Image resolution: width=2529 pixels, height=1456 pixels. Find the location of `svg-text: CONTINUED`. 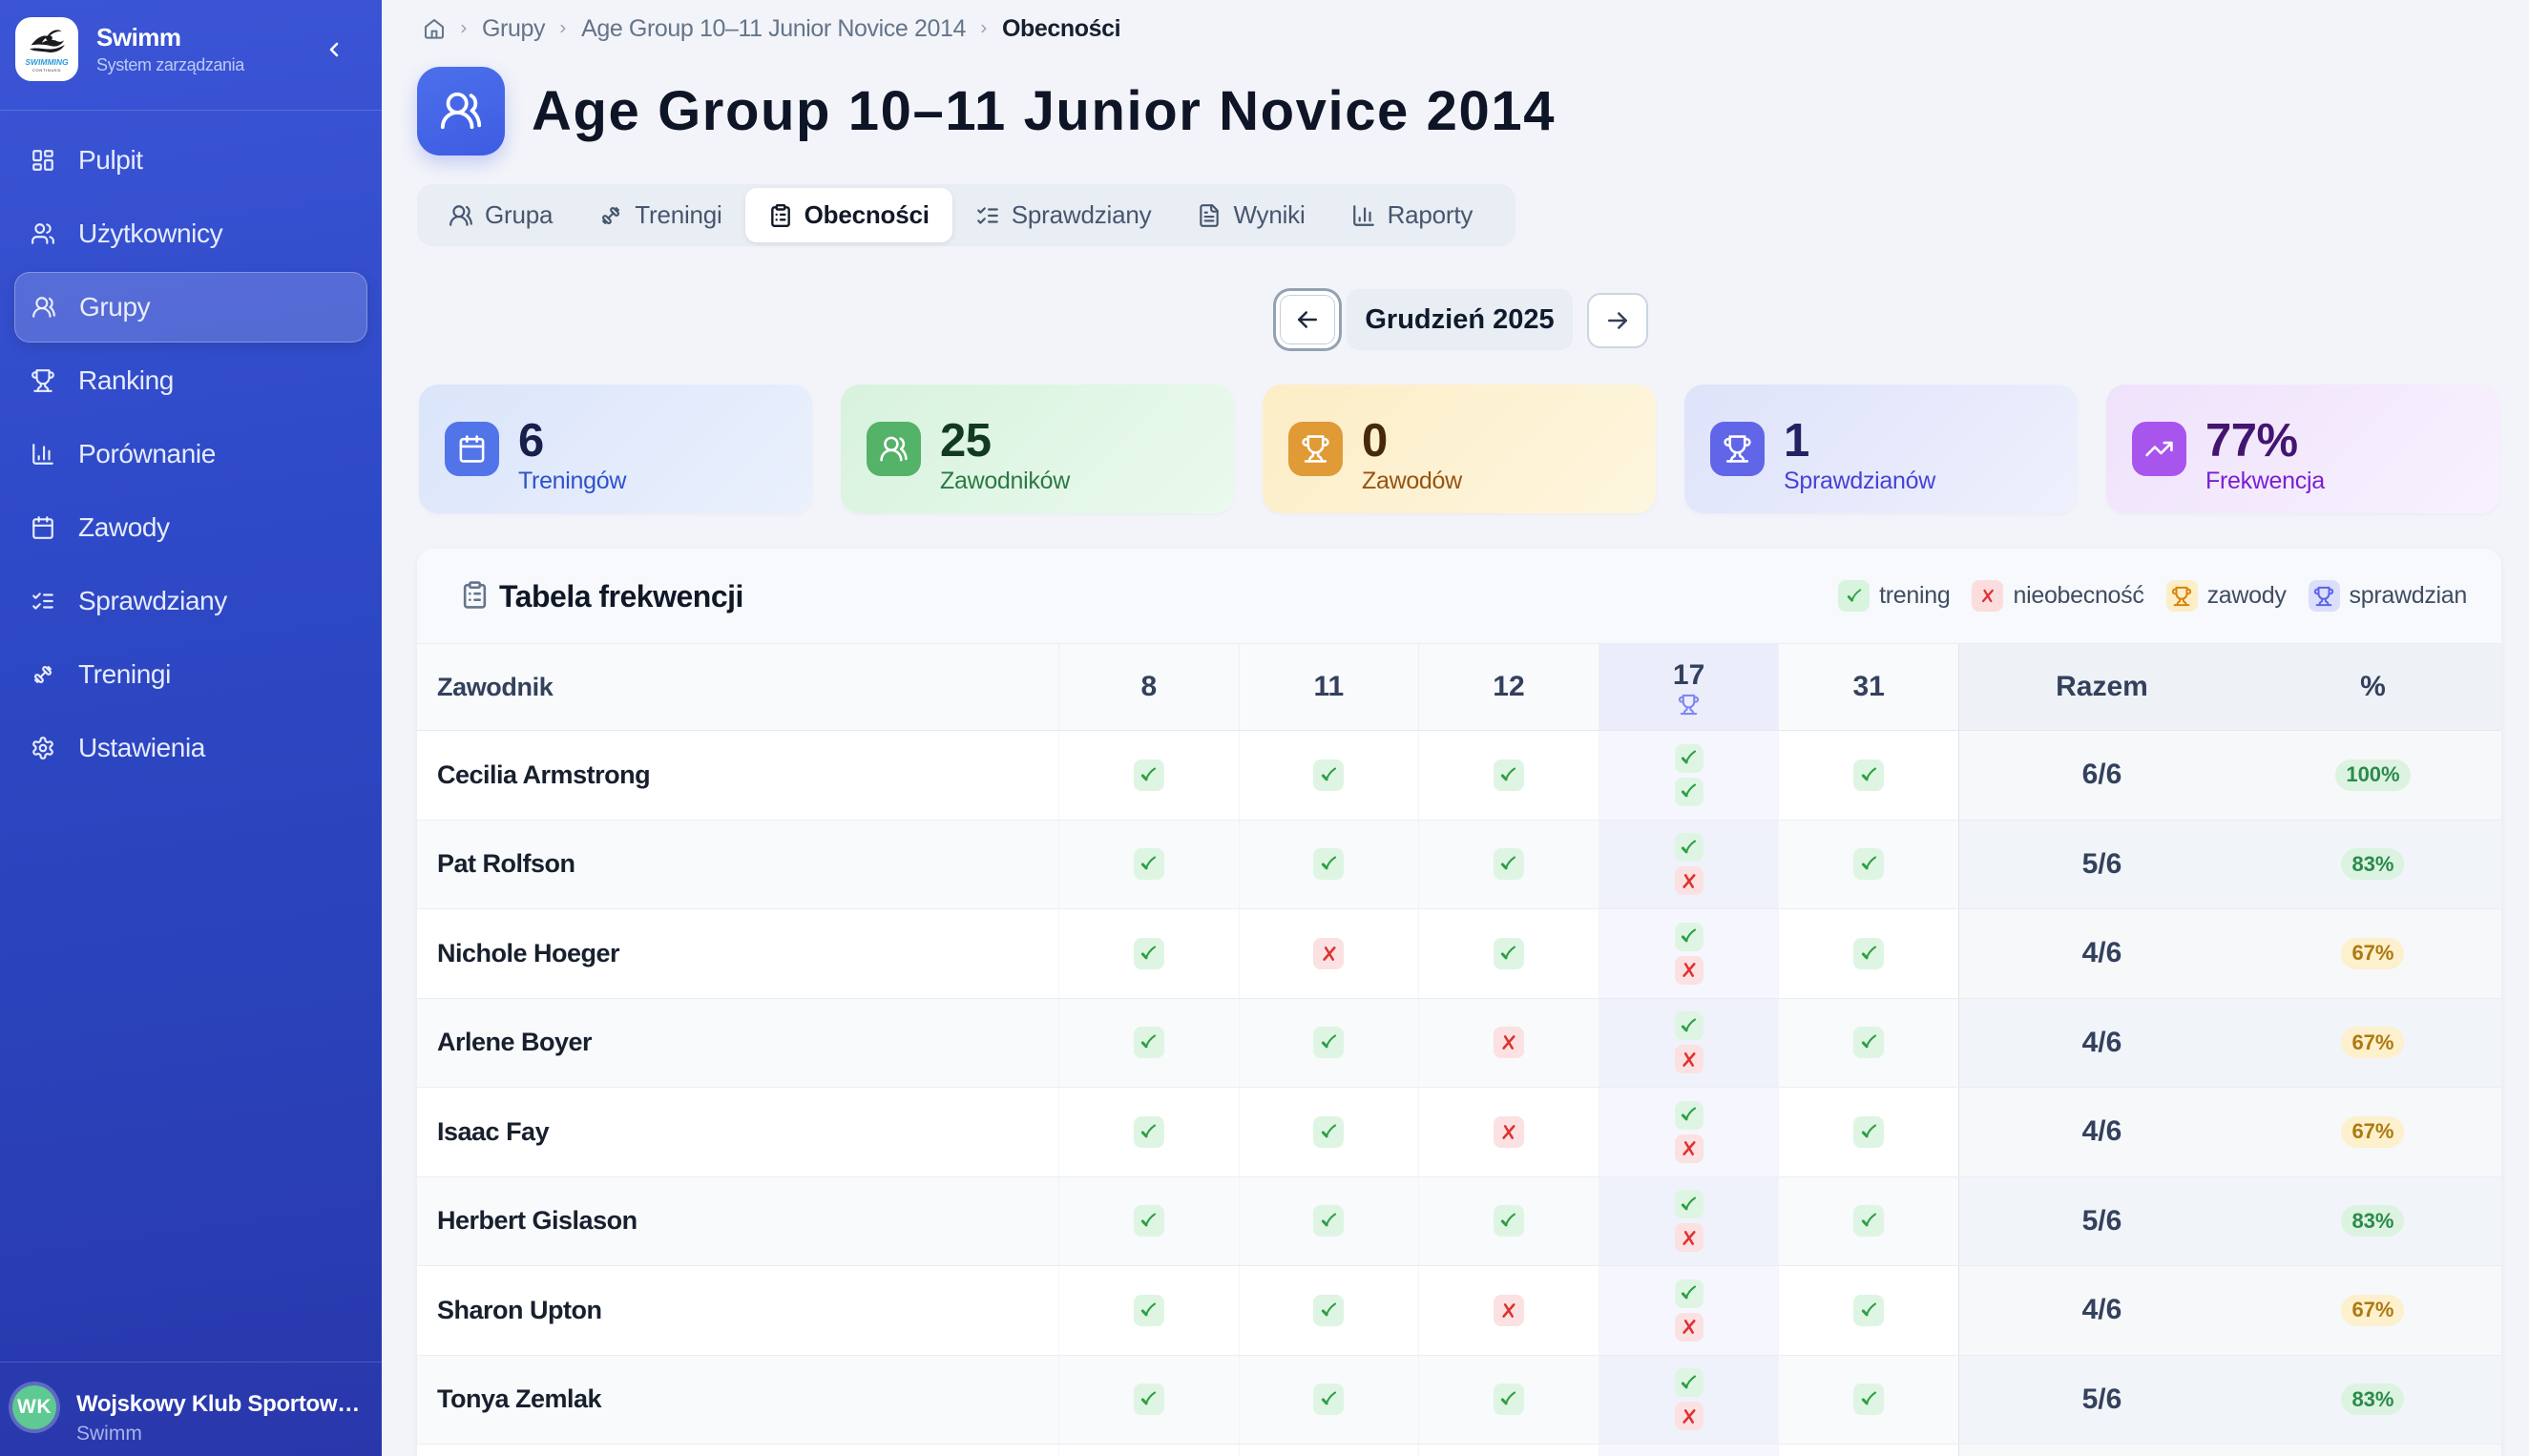

svg-text: CONTINUED is located at coordinates (46, 70).